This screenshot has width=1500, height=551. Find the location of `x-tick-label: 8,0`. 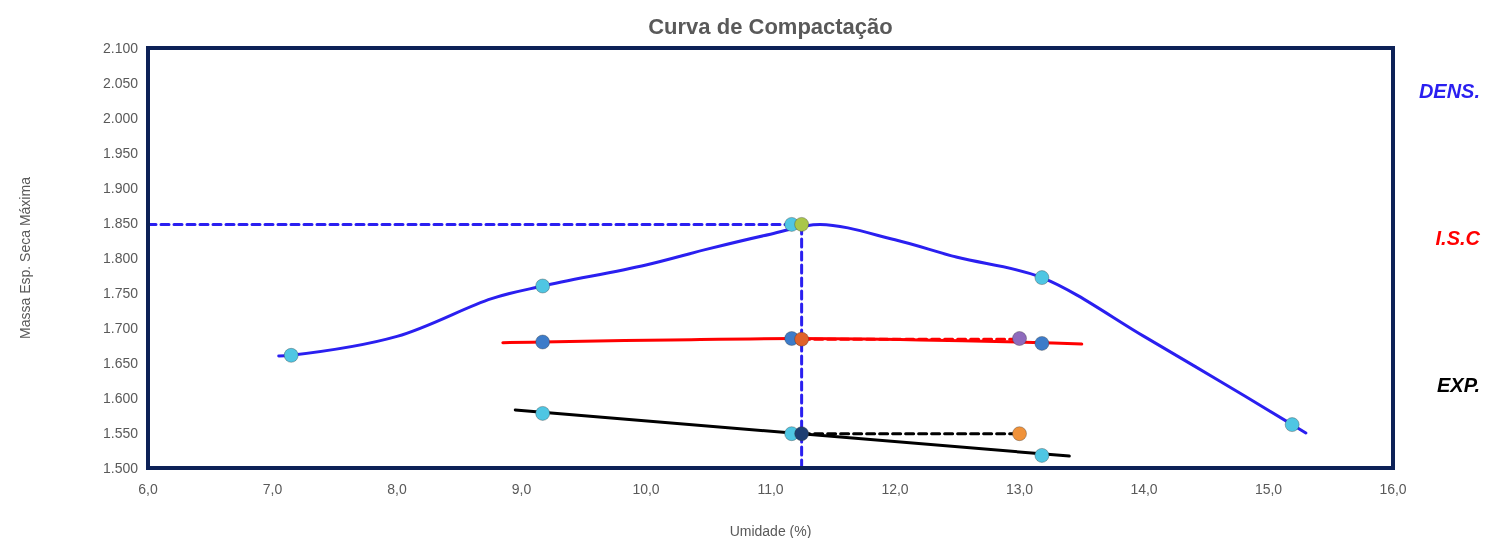

x-tick-label: 8,0 is located at coordinates (397, 489).